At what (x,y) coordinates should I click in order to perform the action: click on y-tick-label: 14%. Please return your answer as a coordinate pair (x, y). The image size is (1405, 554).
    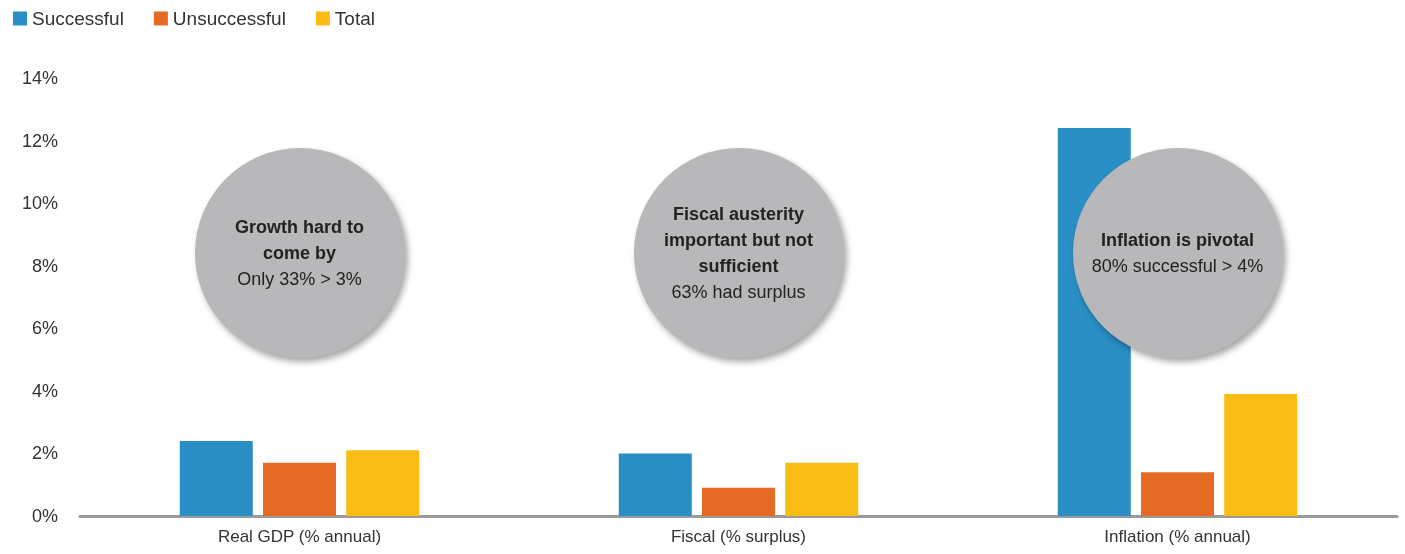
    Looking at the image, I should click on (39, 78).